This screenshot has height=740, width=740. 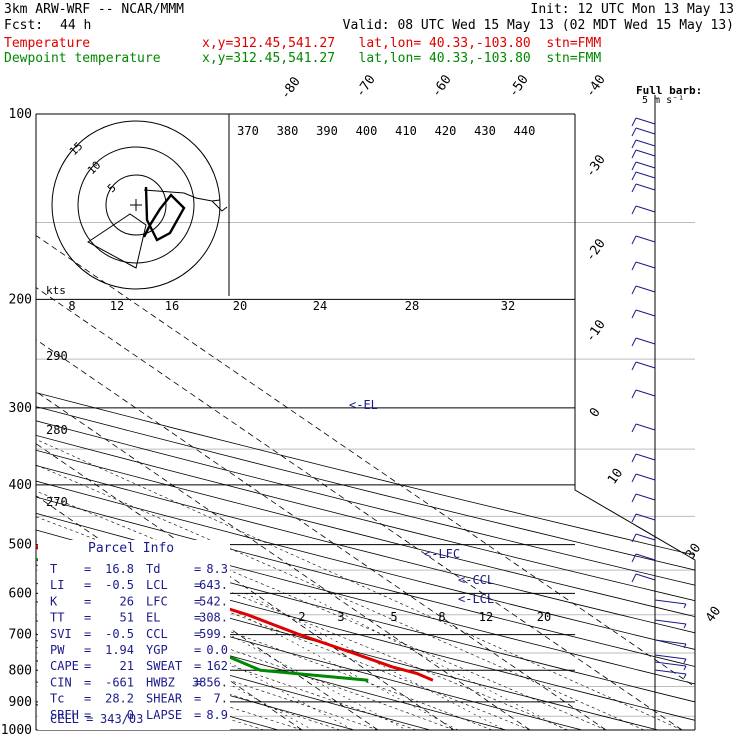 What do you see at coordinates (57, 585) in the screenshot?
I see `parcel-key: LI` at bounding box center [57, 585].